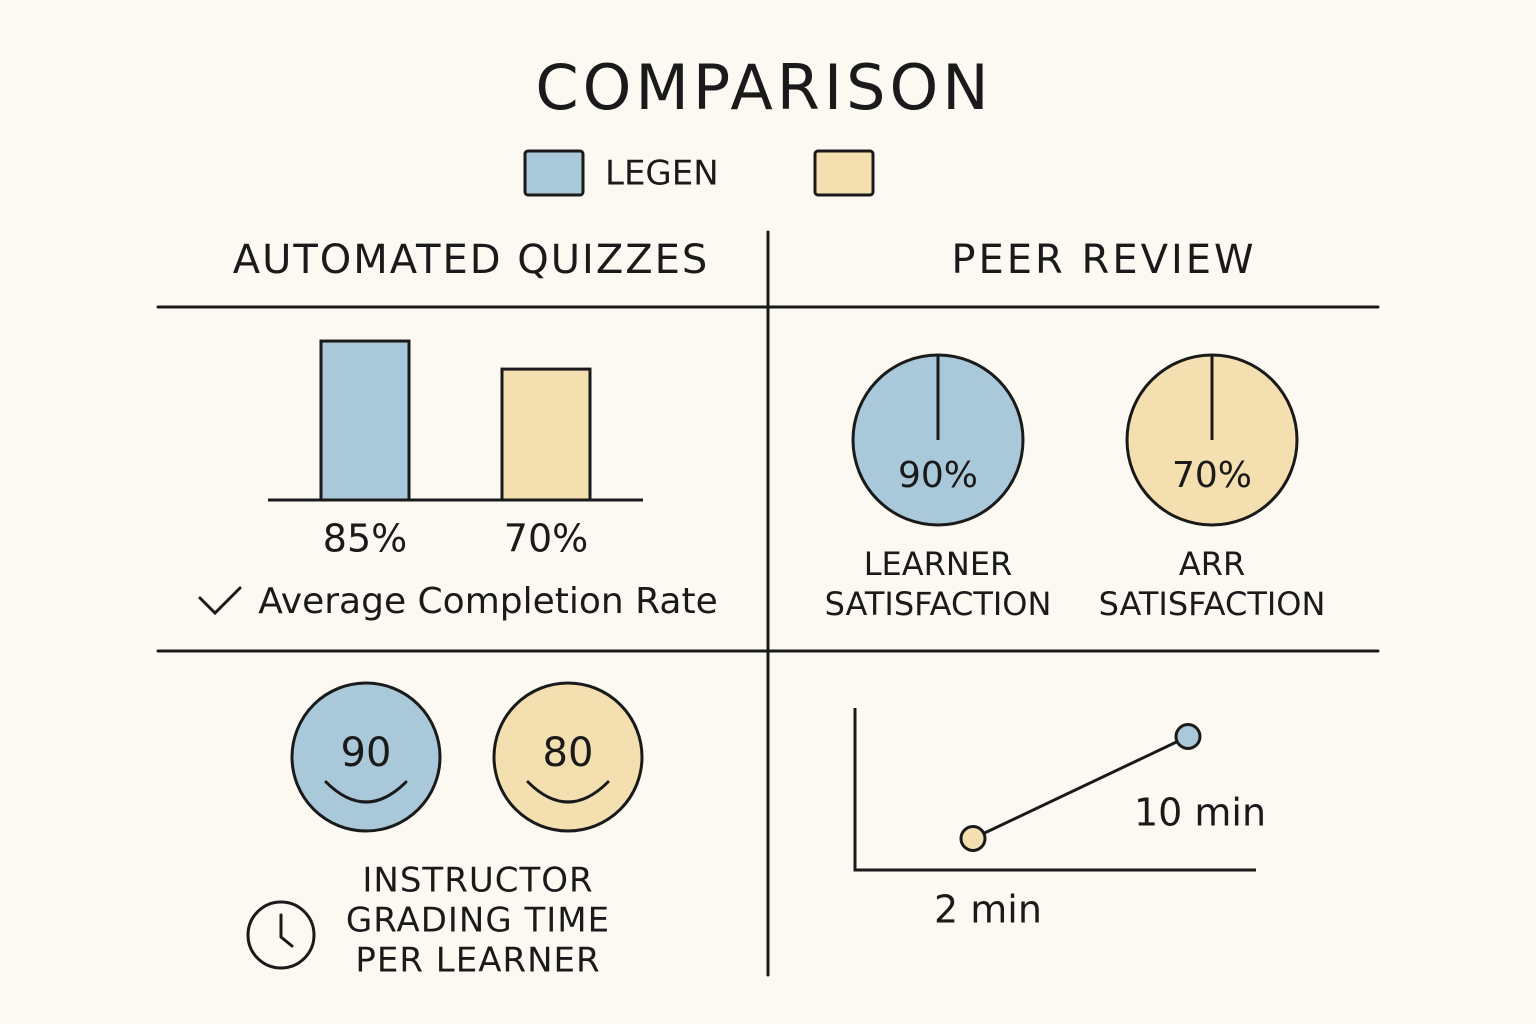 The height and width of the screenshot is (1024, 1536). What do you see at coordinates (365, 539) in the screenshot?
I see `value-label: 85%` at bounding box center [365, 539].